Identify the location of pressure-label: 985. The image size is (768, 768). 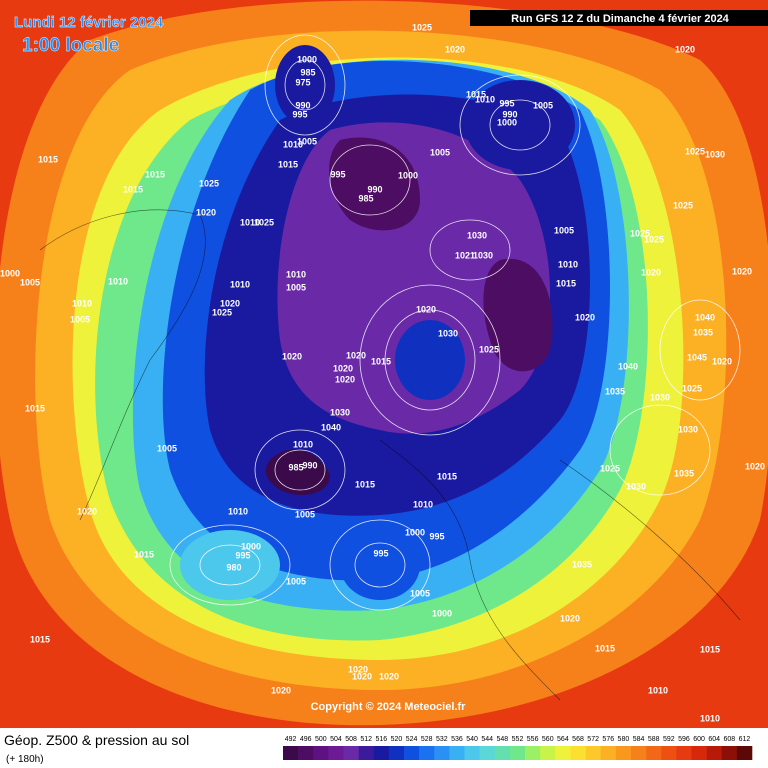
(365, 198).